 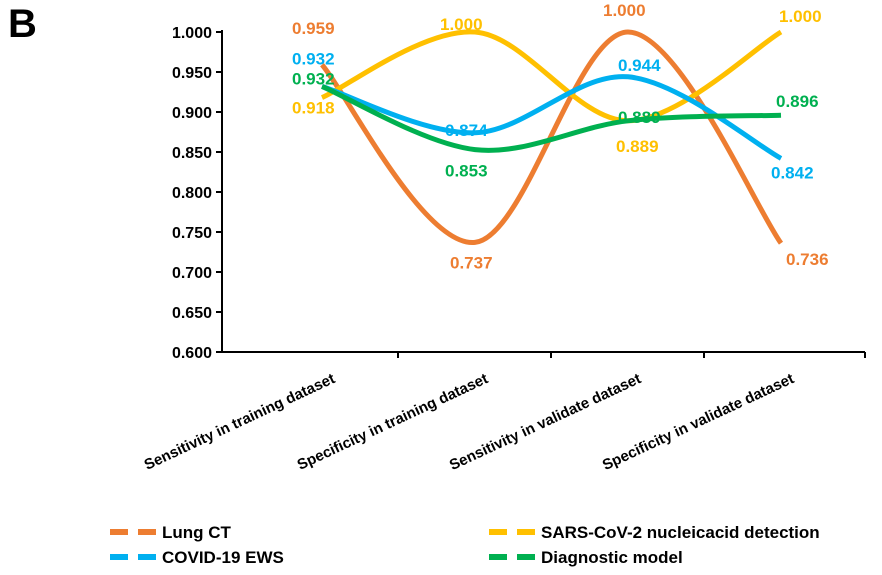 What do you see at coordinates (192, 33) in the screenshot?
I see `y-tick-label: 1.000` at bounding box center [192, 33].